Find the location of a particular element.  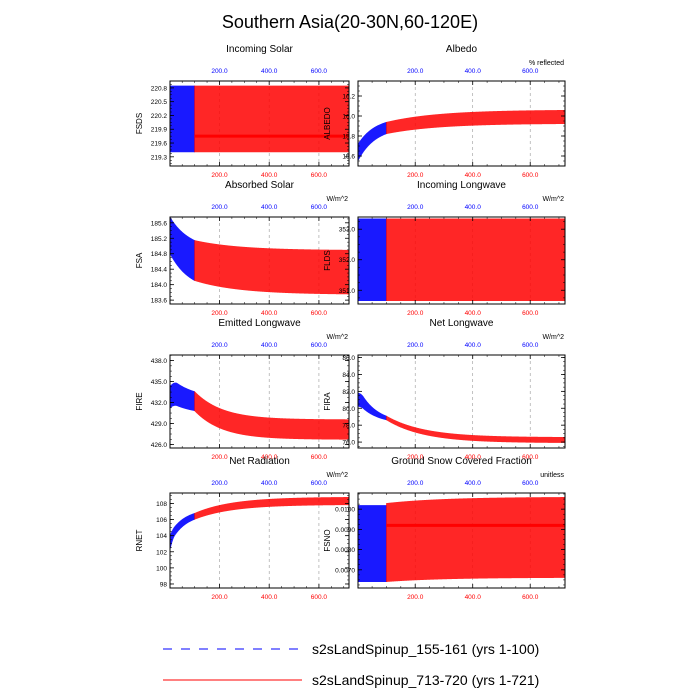

panel-title: Net Longwave is located at coordinates (462, 323).